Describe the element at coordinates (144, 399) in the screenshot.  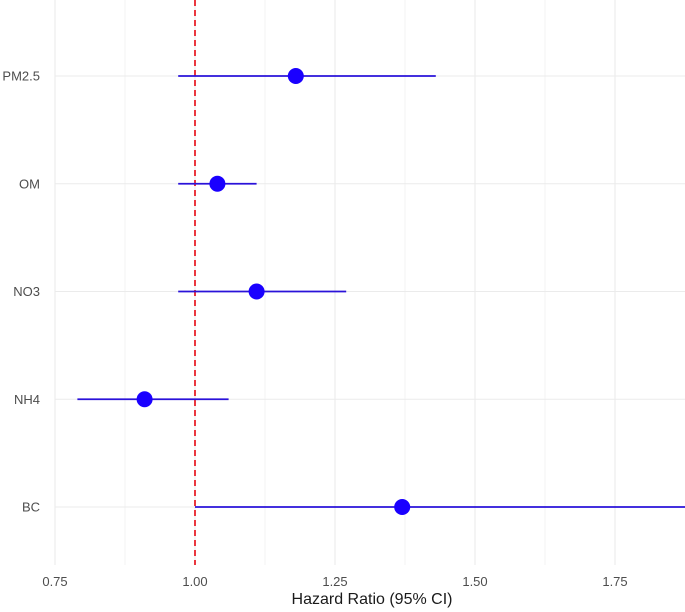
I see `estimate-point-nh4` at that location.